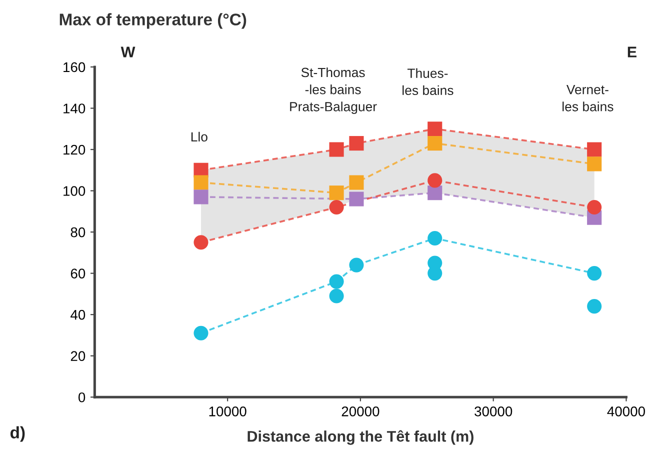  Describe the element at coordinates (78, 356) in the screenshot. I see `y-tick-label: 20` at that location.